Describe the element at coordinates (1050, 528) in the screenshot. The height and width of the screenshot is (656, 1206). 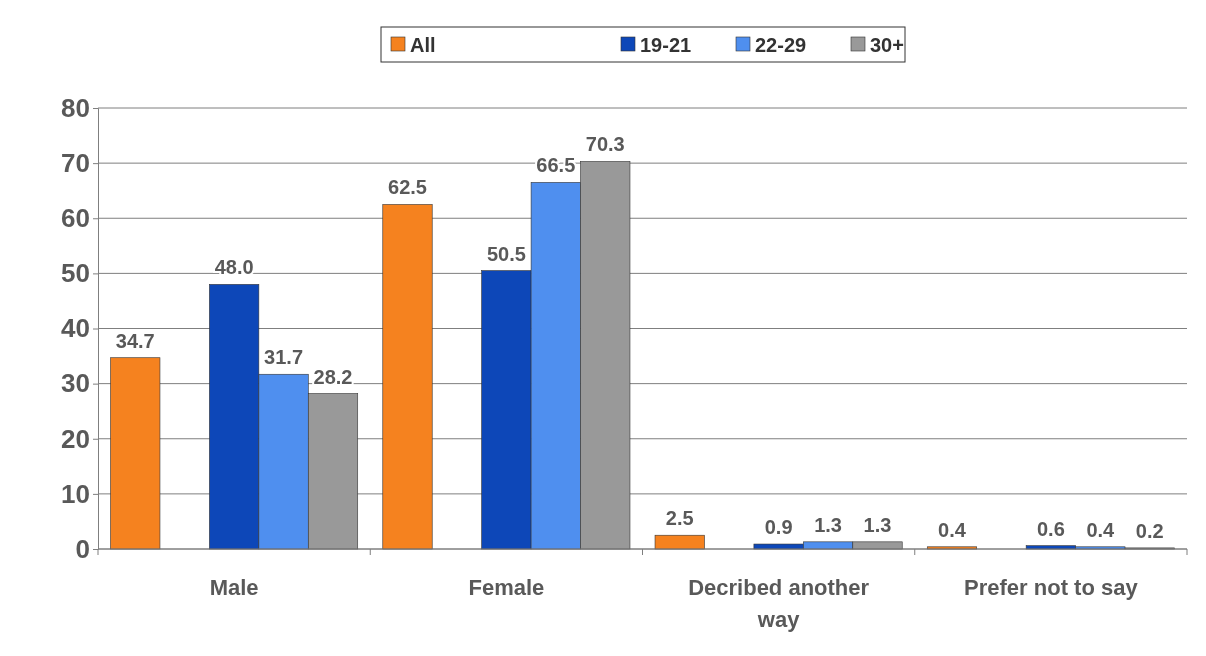
I see `data-label: 0.6` at that location.